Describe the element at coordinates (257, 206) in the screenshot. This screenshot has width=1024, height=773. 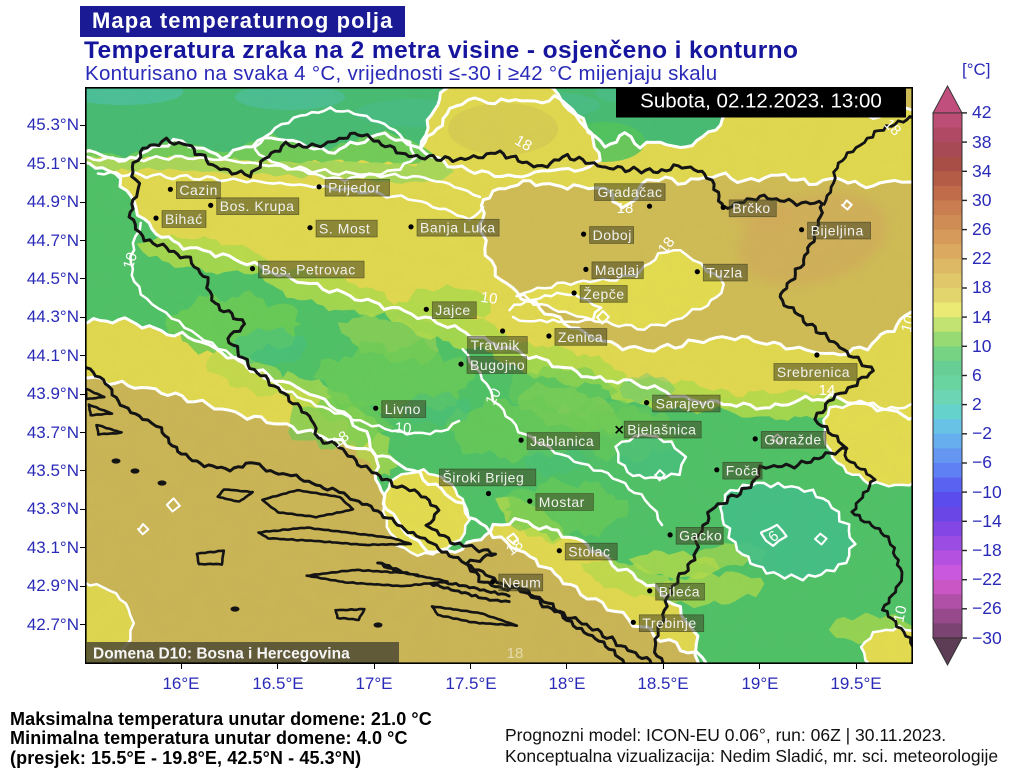
I see `svg-text: Bos. Krupa` at that location.